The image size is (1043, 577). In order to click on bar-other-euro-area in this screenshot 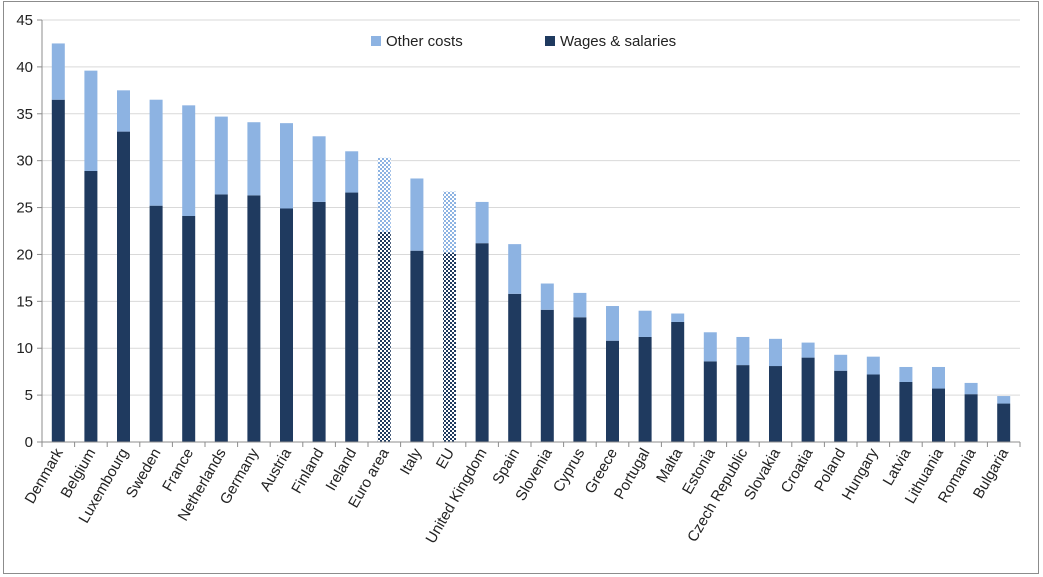, I will do `click(384, 194)`.